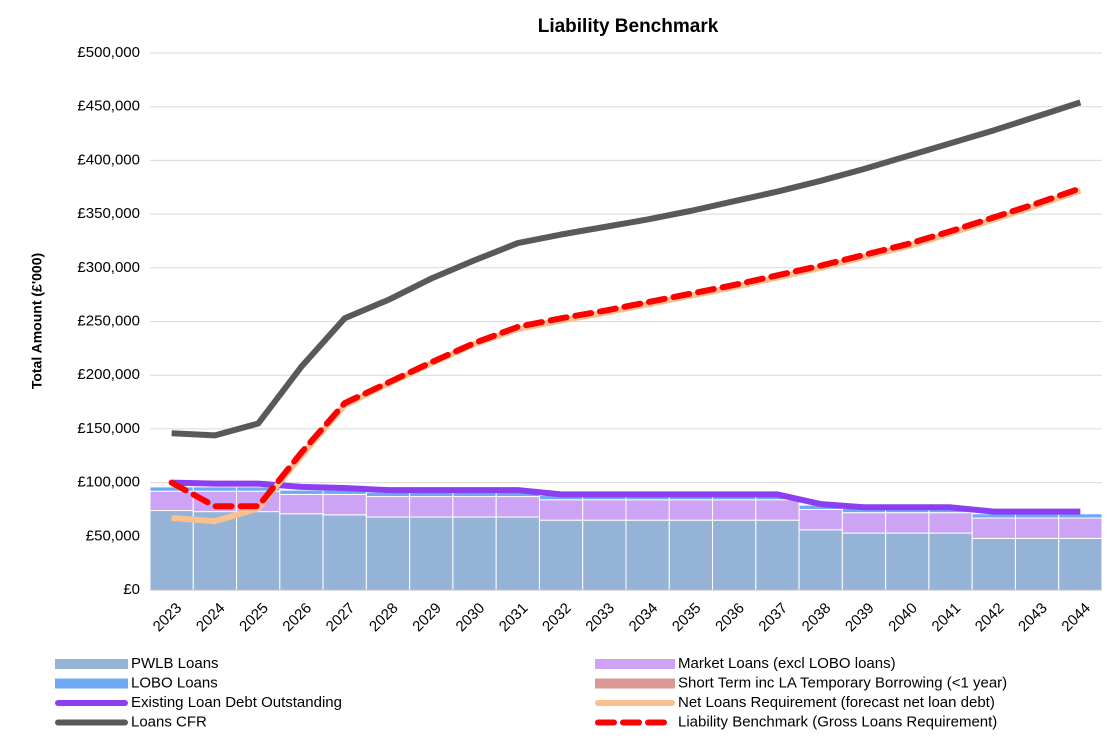 This screenshot has height=750, width=1110. What do you see at coordinates (384, 618) in the screenshot?
I see `x-tick-label: 2028` at bounding box center [384, 618].